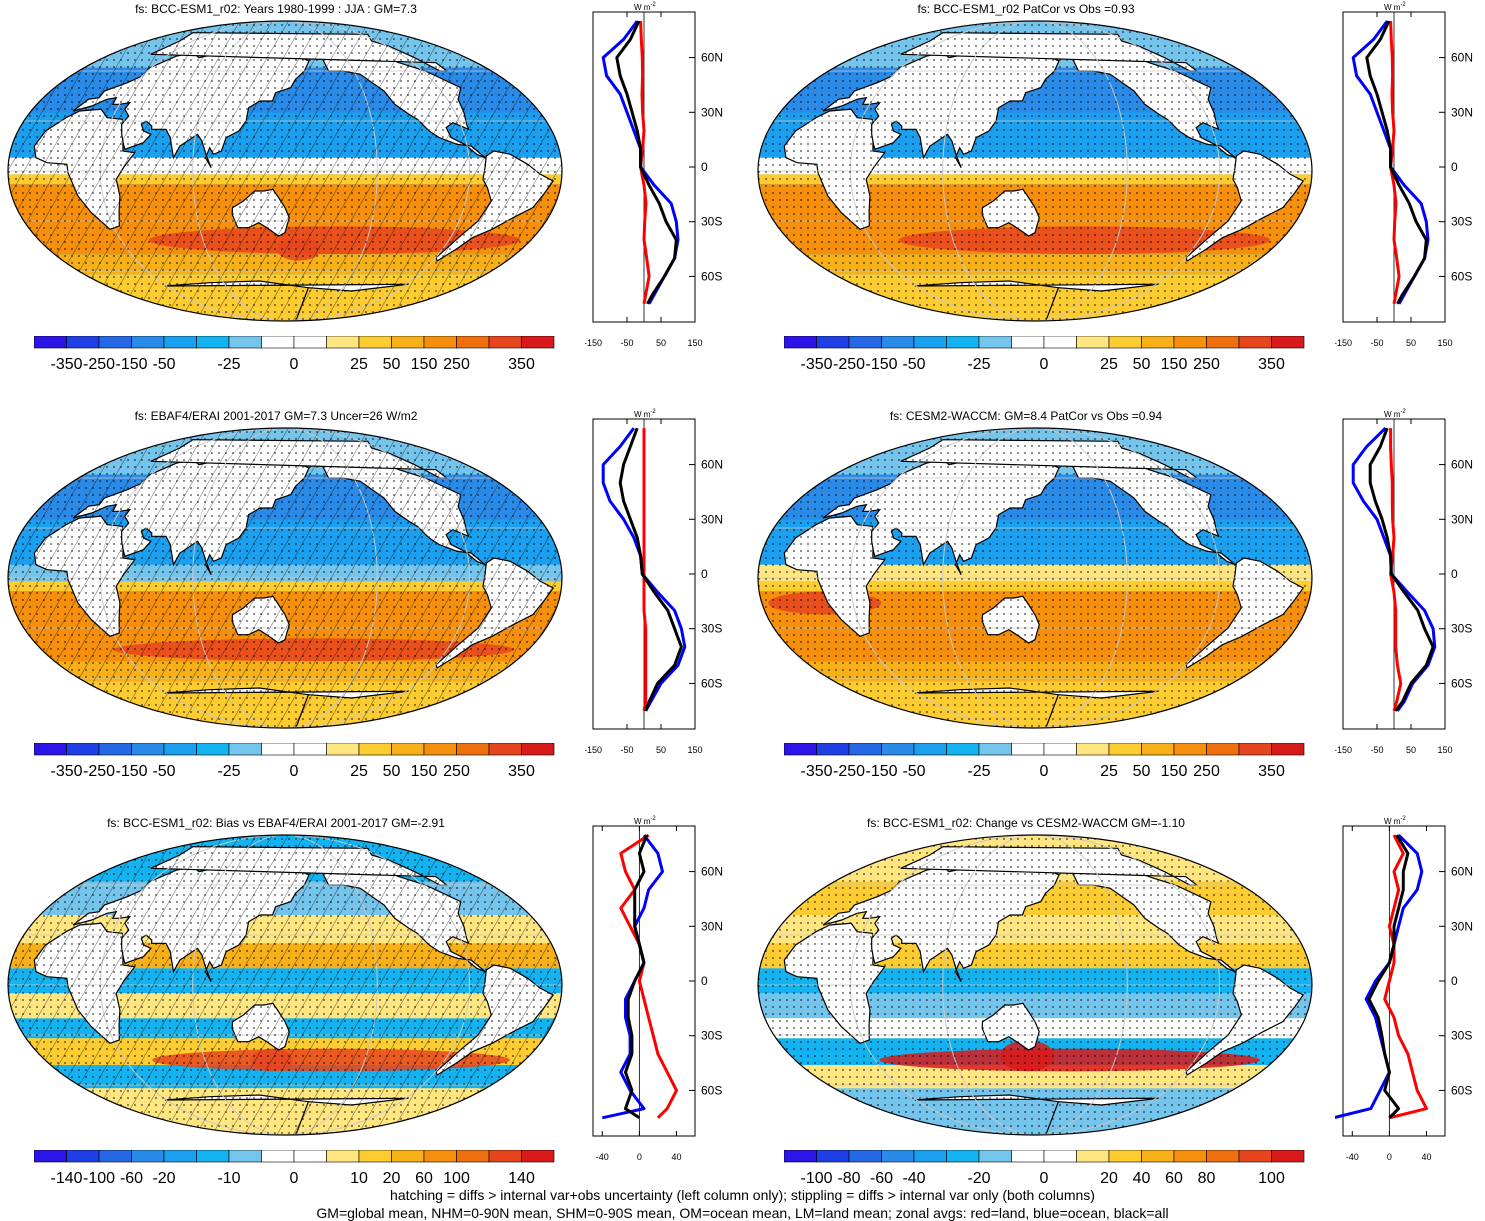 The height and width of the screenshot is (1221, 1485). I want to click on x-tick-label: 50, so click(1411, 343).